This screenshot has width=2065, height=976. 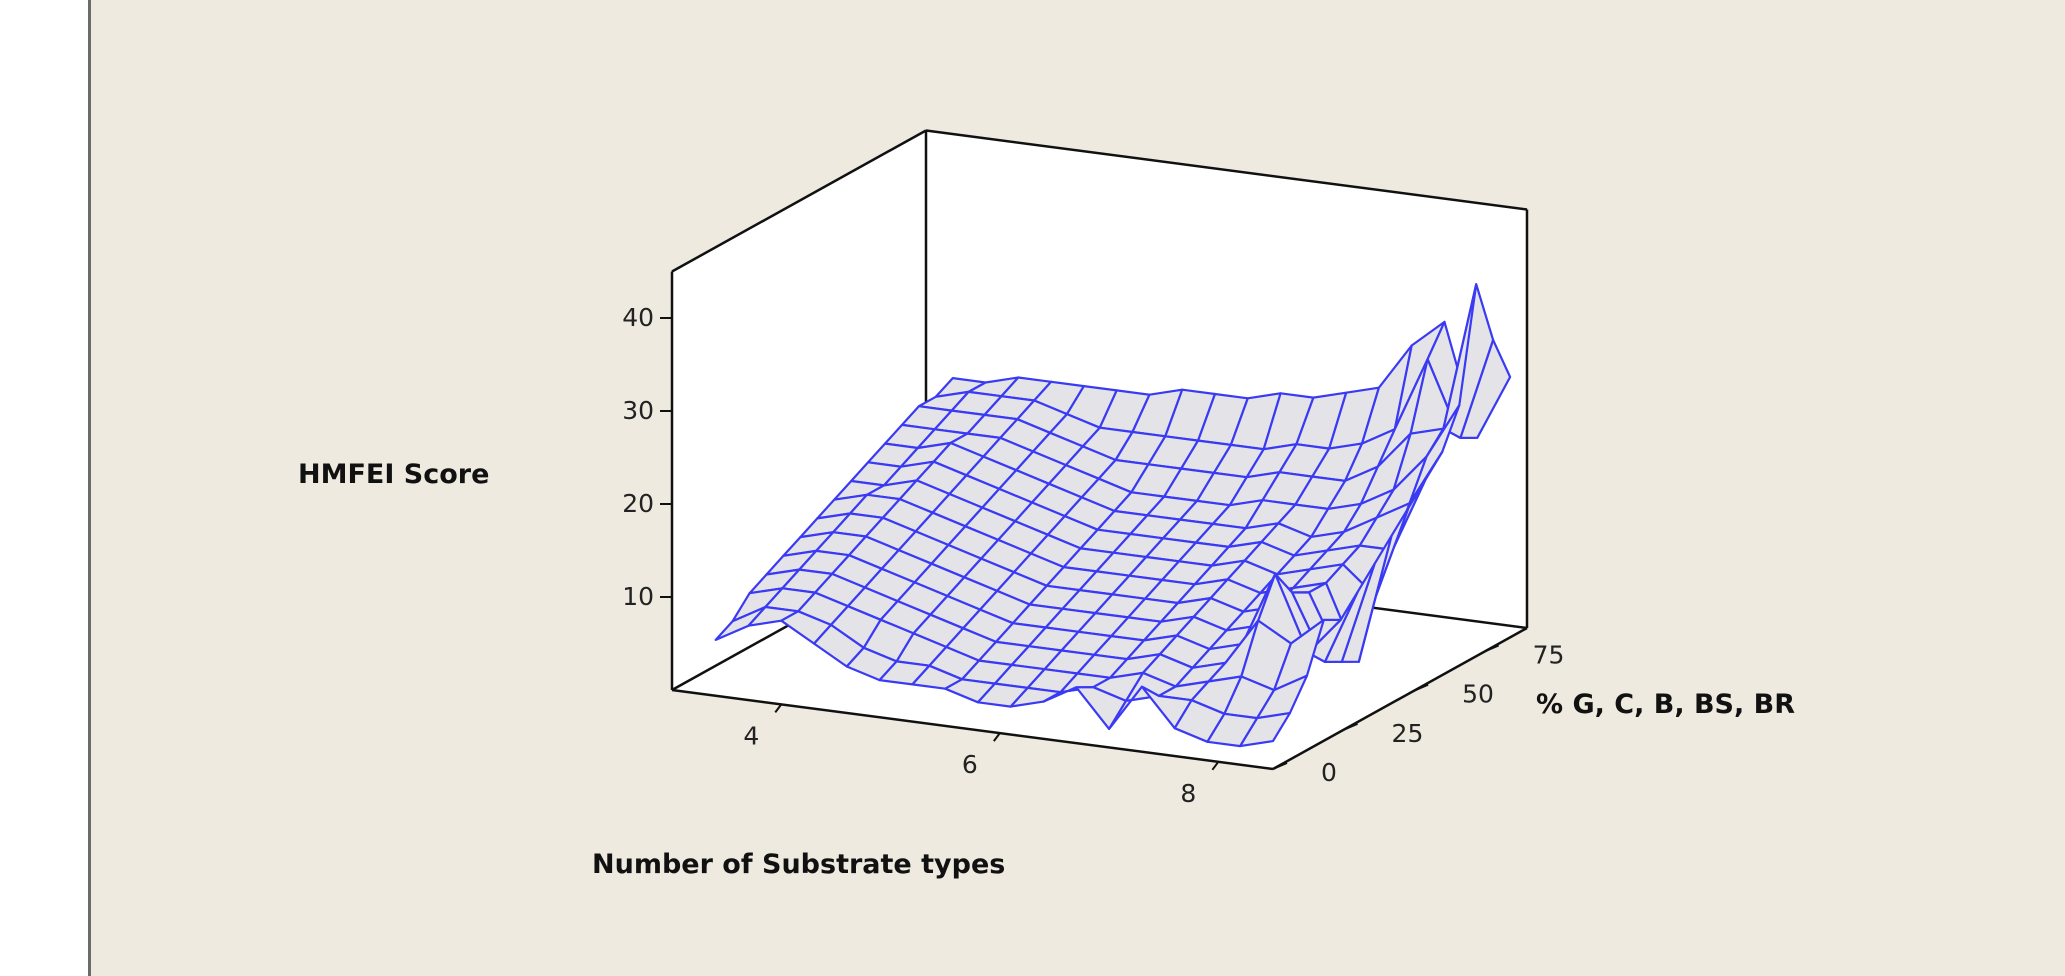 What do you see at coordinates (393, 474) in the screenshot?
I see `z-axis-title: HMFEI Score` at bounding box center [393, 474].